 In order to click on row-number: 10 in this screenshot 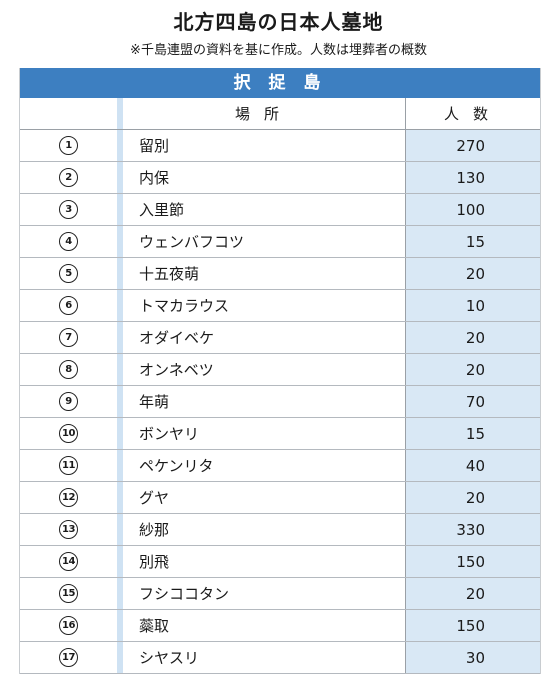, I will do `click(68, 433)`.